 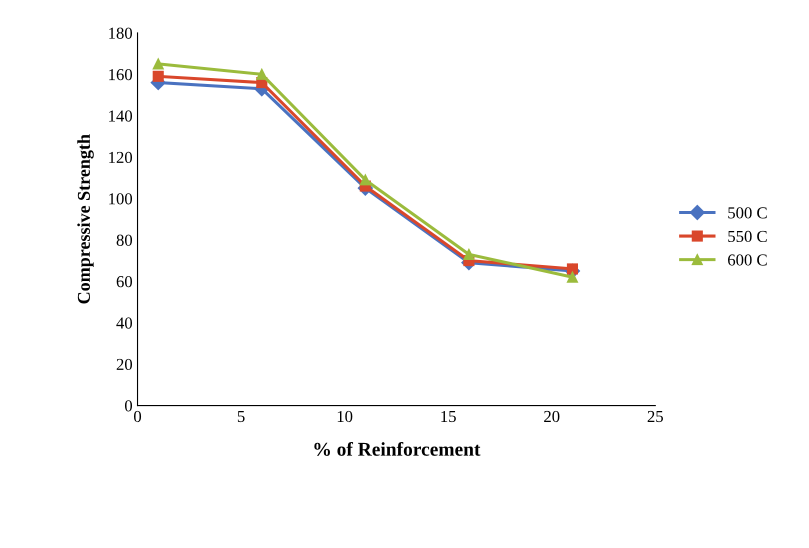 I want to click on y-tick-label: 0, so click(x=128, y=406).